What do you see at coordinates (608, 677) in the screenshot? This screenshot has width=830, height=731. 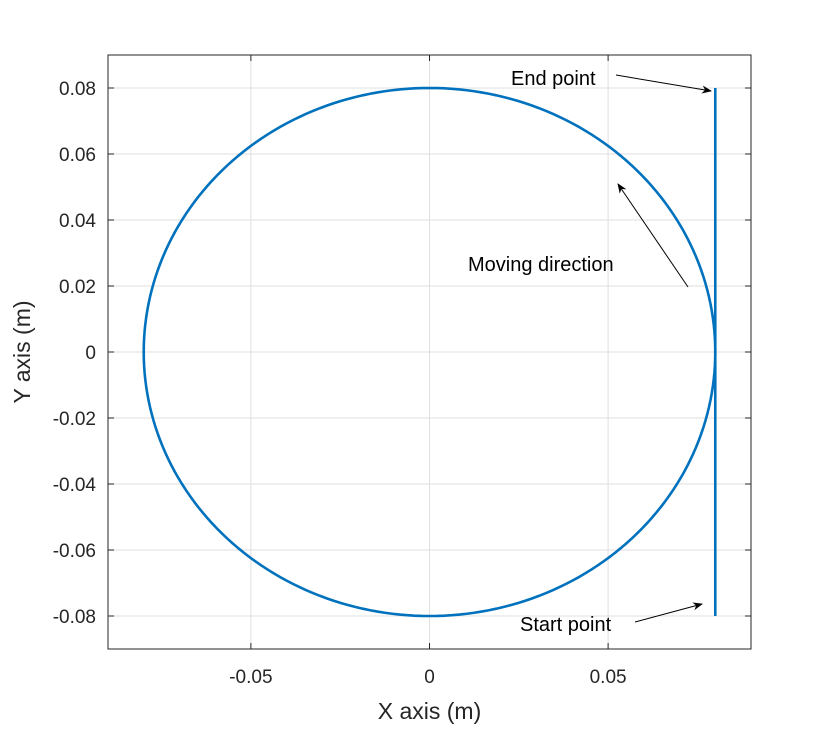 I see `x-tick-label: 0.05` at bounding box center [608, 677].